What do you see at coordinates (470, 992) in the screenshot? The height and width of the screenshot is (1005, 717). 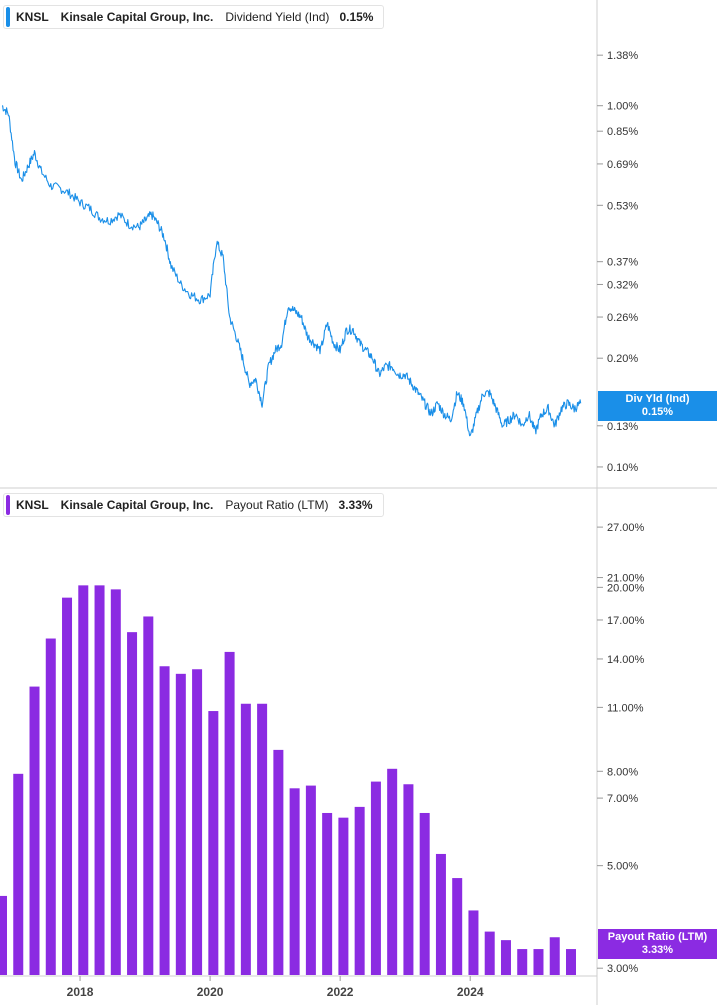 I see `x-tick-label: 2024` at bounding box center [470, 992].